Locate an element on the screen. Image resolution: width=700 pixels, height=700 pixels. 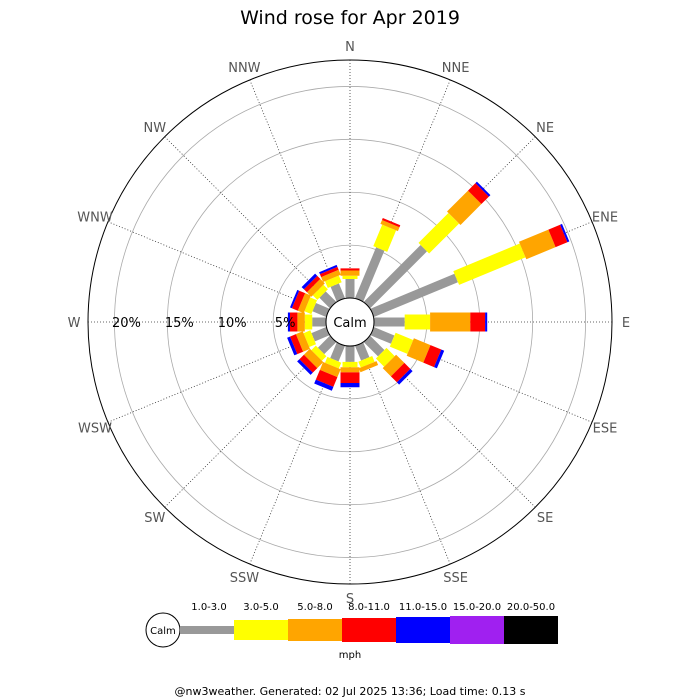
bar-ese-5.0-8.0 is located at coordinates (418, 350).